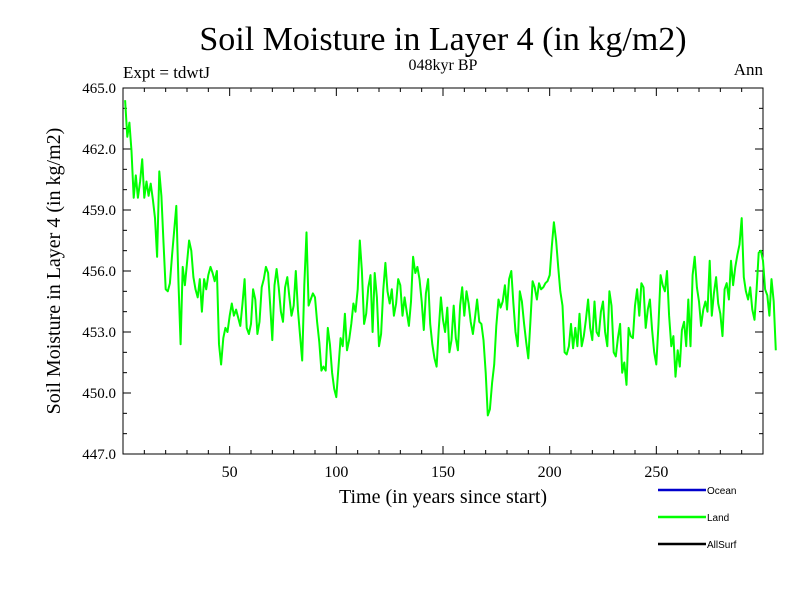  I want to click on y-tick-label: 462.0, so click(99, 150).